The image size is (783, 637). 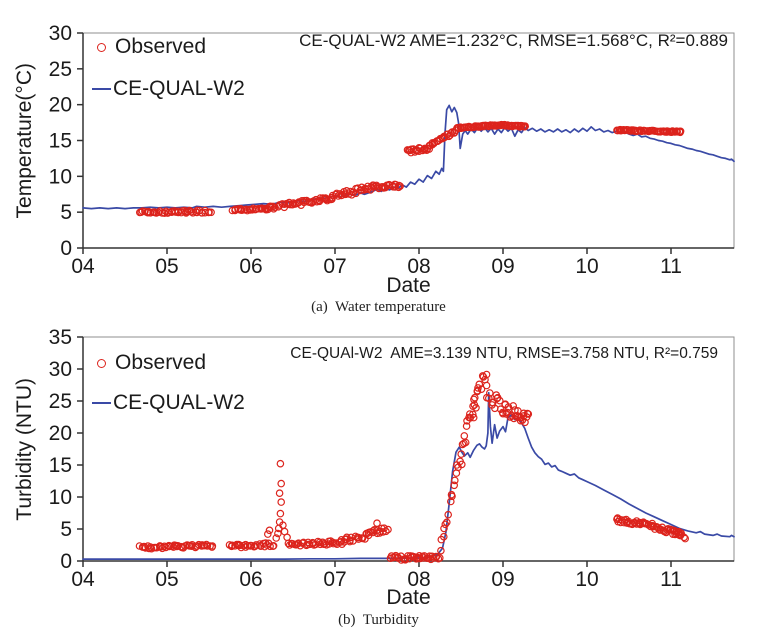 I want to click on turbidity-y-axis-title: Turbidity (NTU), so click(x=25, y=449).